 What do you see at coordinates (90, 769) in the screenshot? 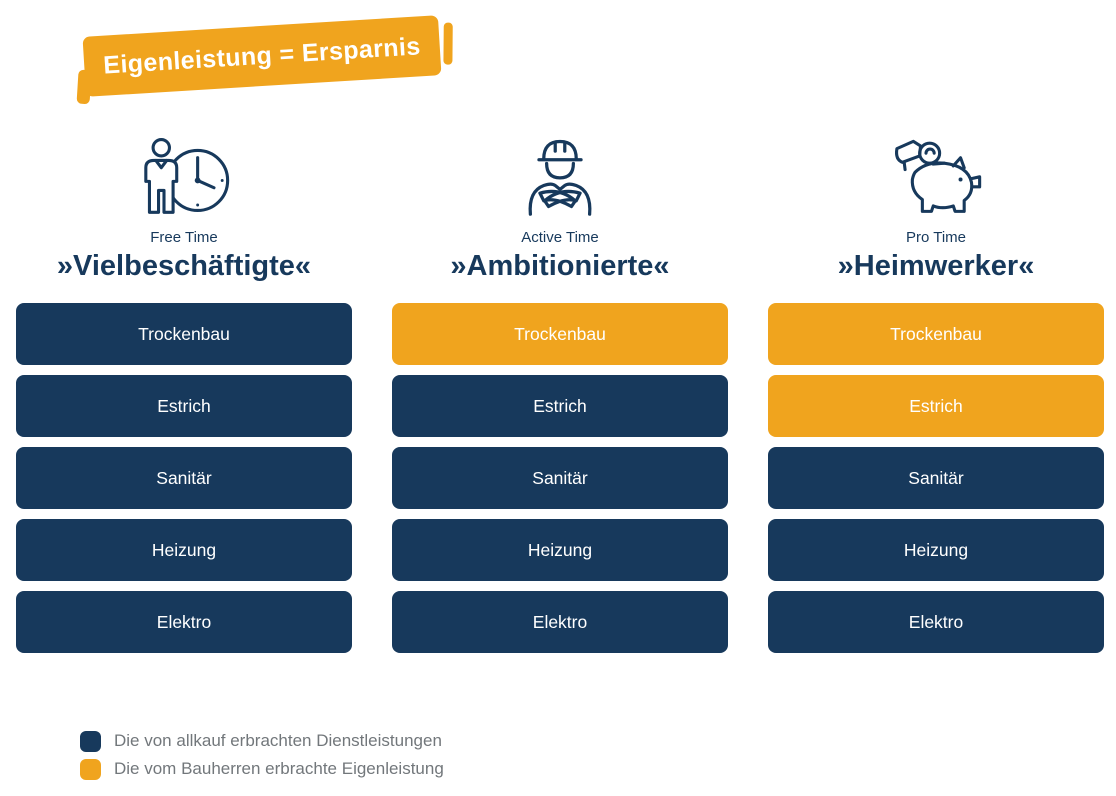
I see `legend-swatch-orange` at bounding box center [90, 769].